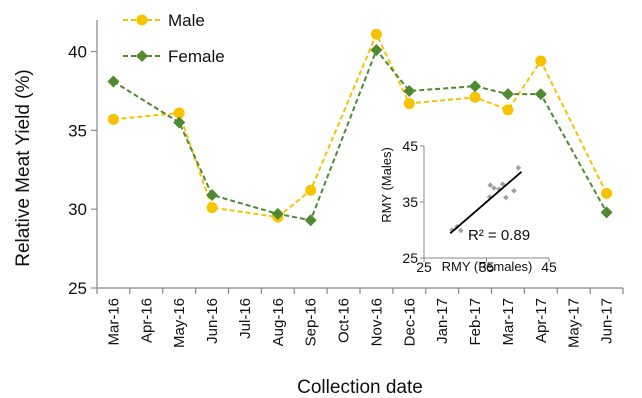  Describe the element at coordinates (424, 267) in the screenshot. I see `inset-x-tick-label: 25` at that location.